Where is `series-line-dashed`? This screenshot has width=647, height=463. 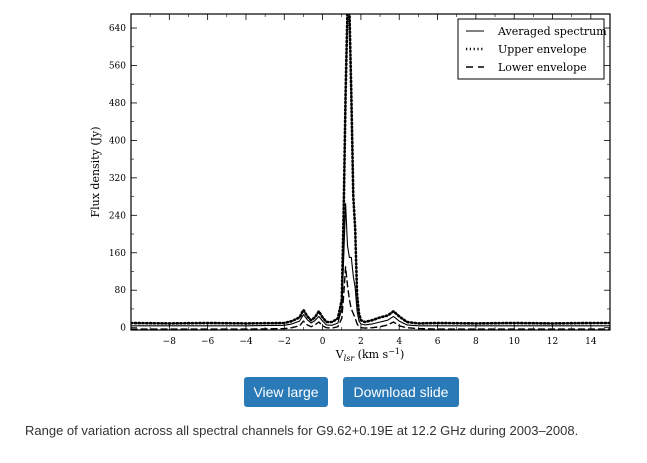
series-line-dashed is located at coordinates (370, 298).